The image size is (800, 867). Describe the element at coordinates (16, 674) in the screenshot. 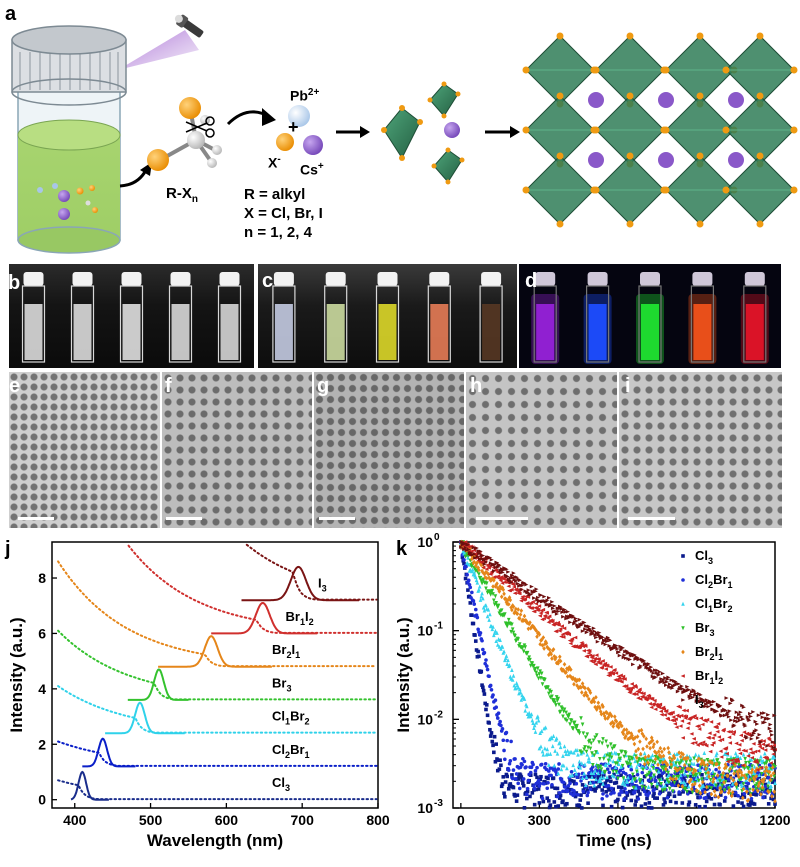

I see `y-axis-label: Intensity (a.u.)` at that location.